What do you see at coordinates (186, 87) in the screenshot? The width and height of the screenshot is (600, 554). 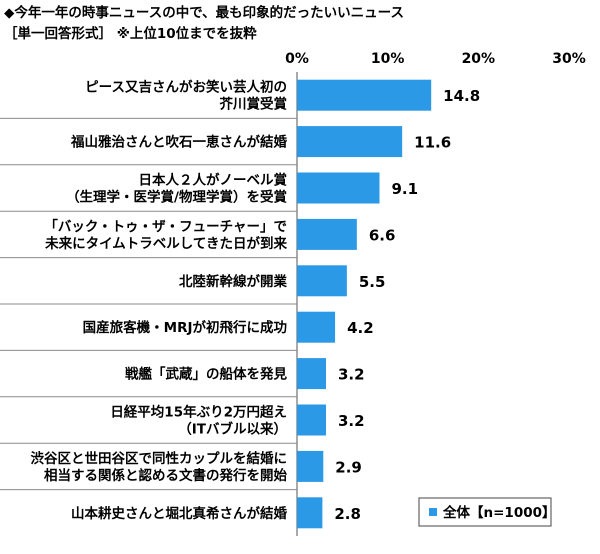 I see `category-label: ピース又吉さんがお笑い芸人初の` at bounding box center [186, 87].